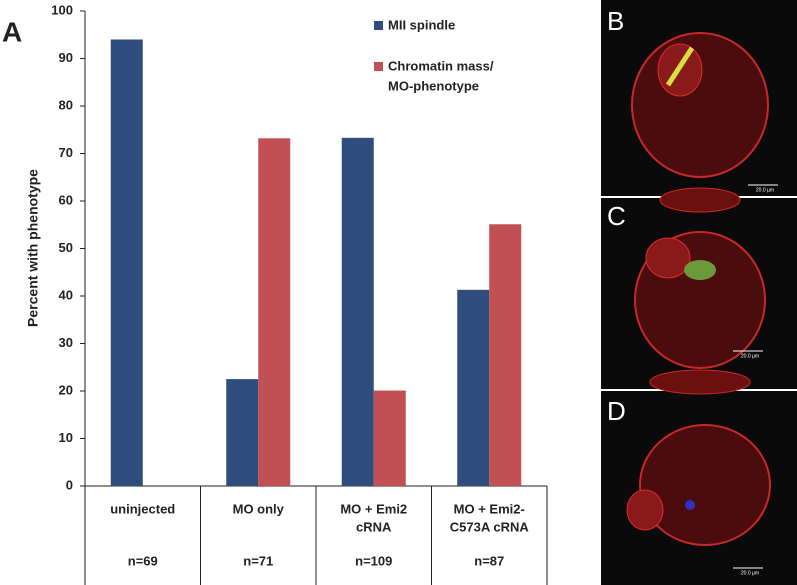  Describe the element at coordinates (490, 526) in the screenshot. I see `x-tick-label: C573A cRNA` at that location.